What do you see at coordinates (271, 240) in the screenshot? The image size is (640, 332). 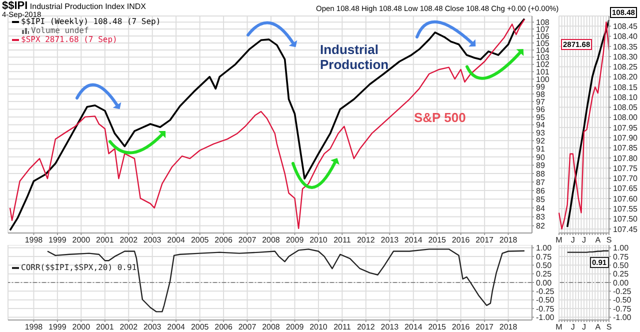 I see `x-tick-label: 2008` at bounding box center [271, 240].